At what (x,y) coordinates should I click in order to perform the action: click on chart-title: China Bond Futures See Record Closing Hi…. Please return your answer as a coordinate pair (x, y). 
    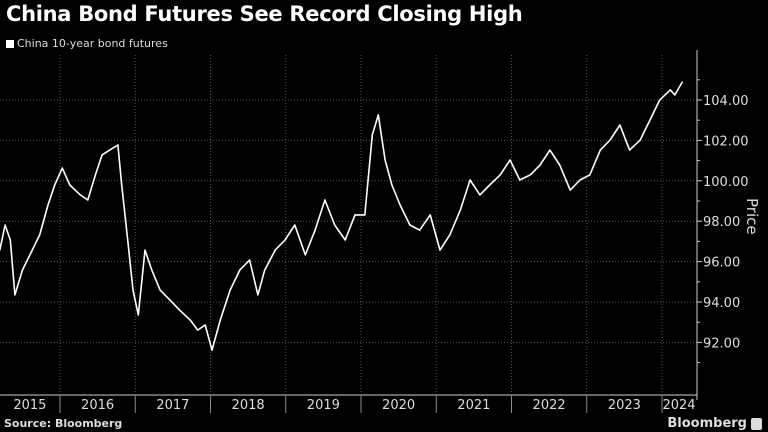
    Looking at the image, I should click on (264, 14).